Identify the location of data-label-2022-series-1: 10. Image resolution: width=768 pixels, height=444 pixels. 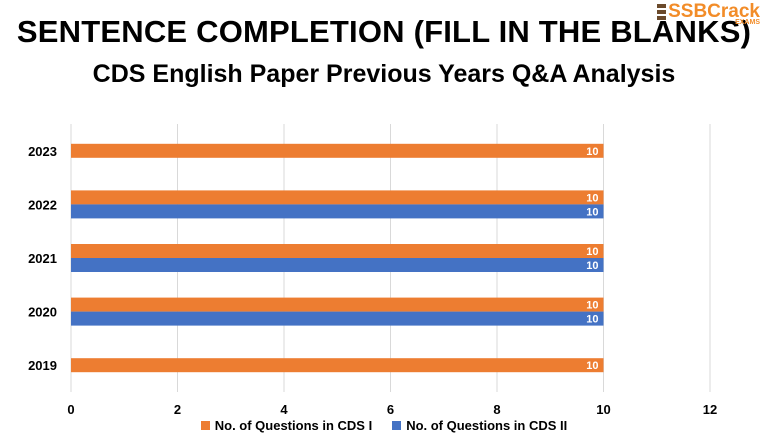
(592, 198).